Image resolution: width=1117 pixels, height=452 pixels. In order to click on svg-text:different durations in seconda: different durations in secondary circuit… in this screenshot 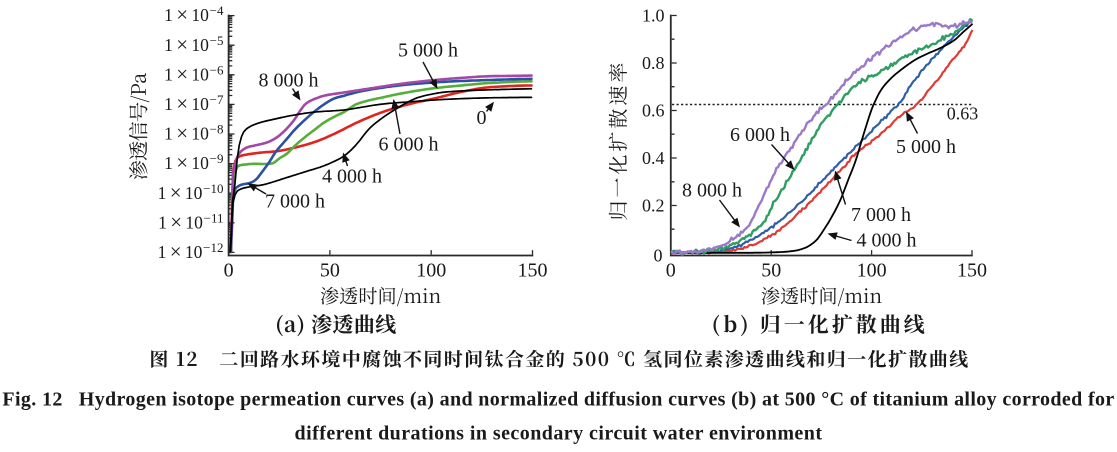, I will do `click(559, 434)`.